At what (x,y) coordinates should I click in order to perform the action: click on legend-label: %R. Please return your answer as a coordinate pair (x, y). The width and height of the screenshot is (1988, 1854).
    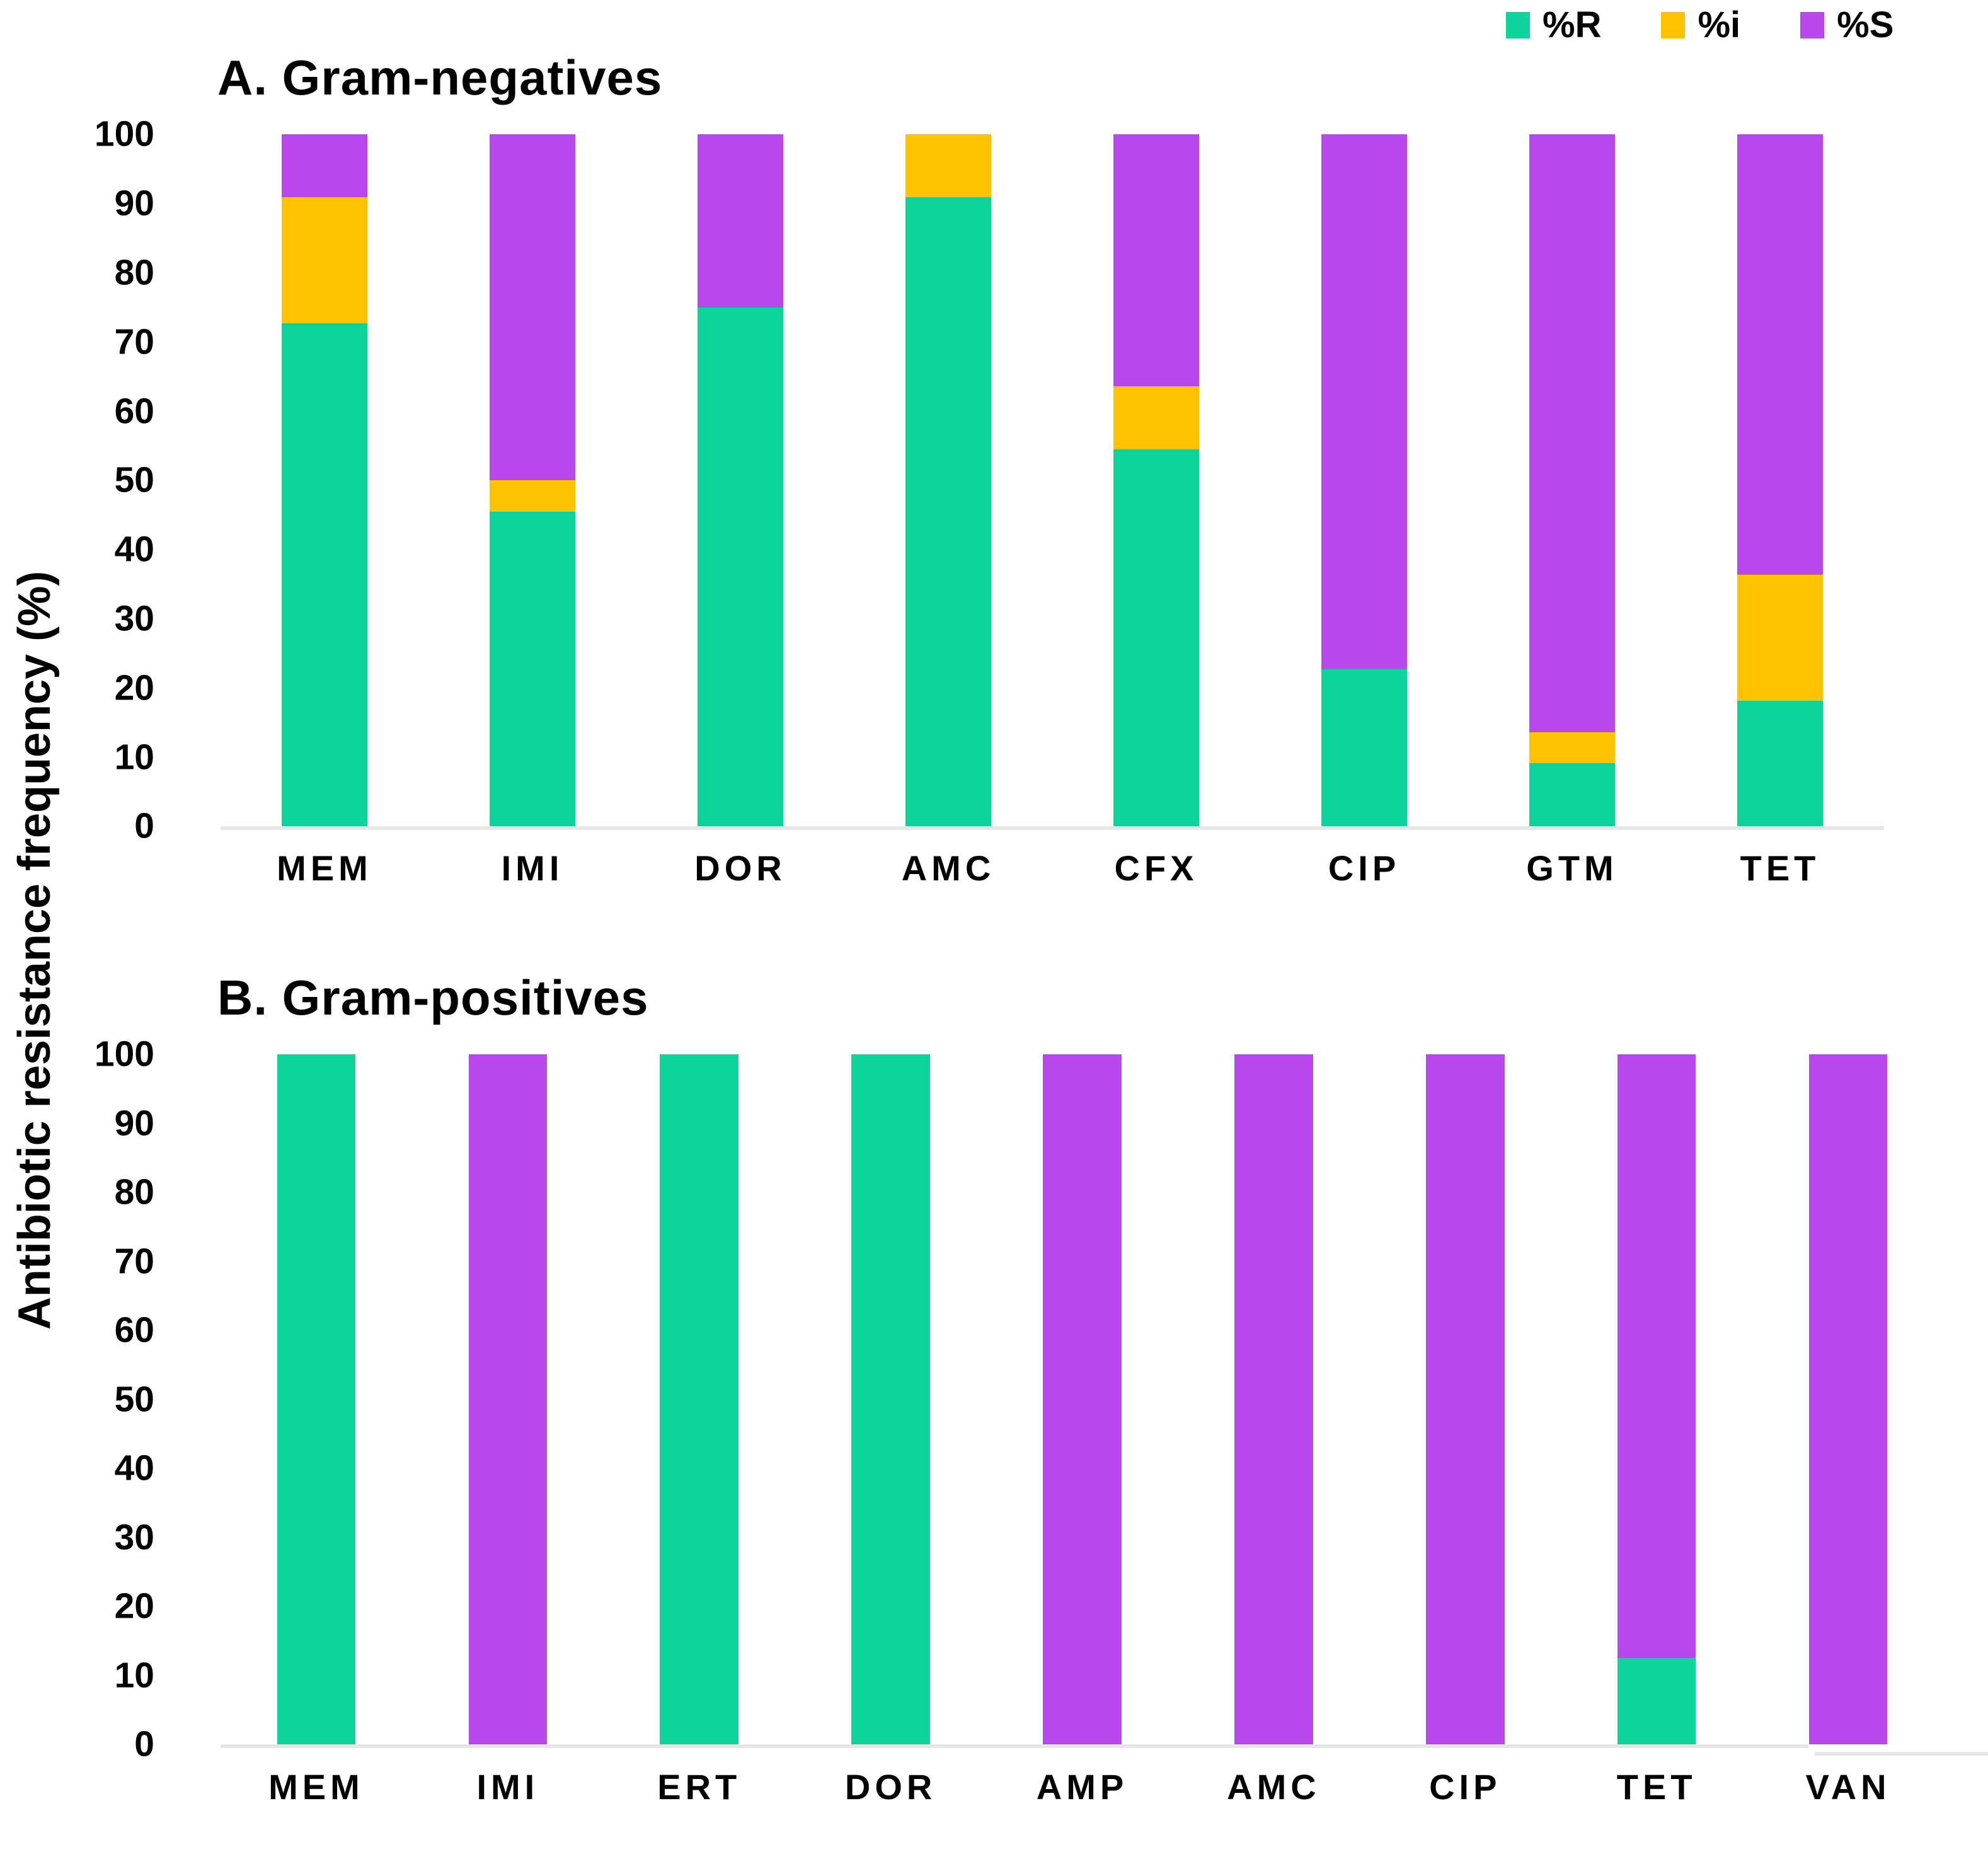
    Looking at the image, I should click on (1572, 24).